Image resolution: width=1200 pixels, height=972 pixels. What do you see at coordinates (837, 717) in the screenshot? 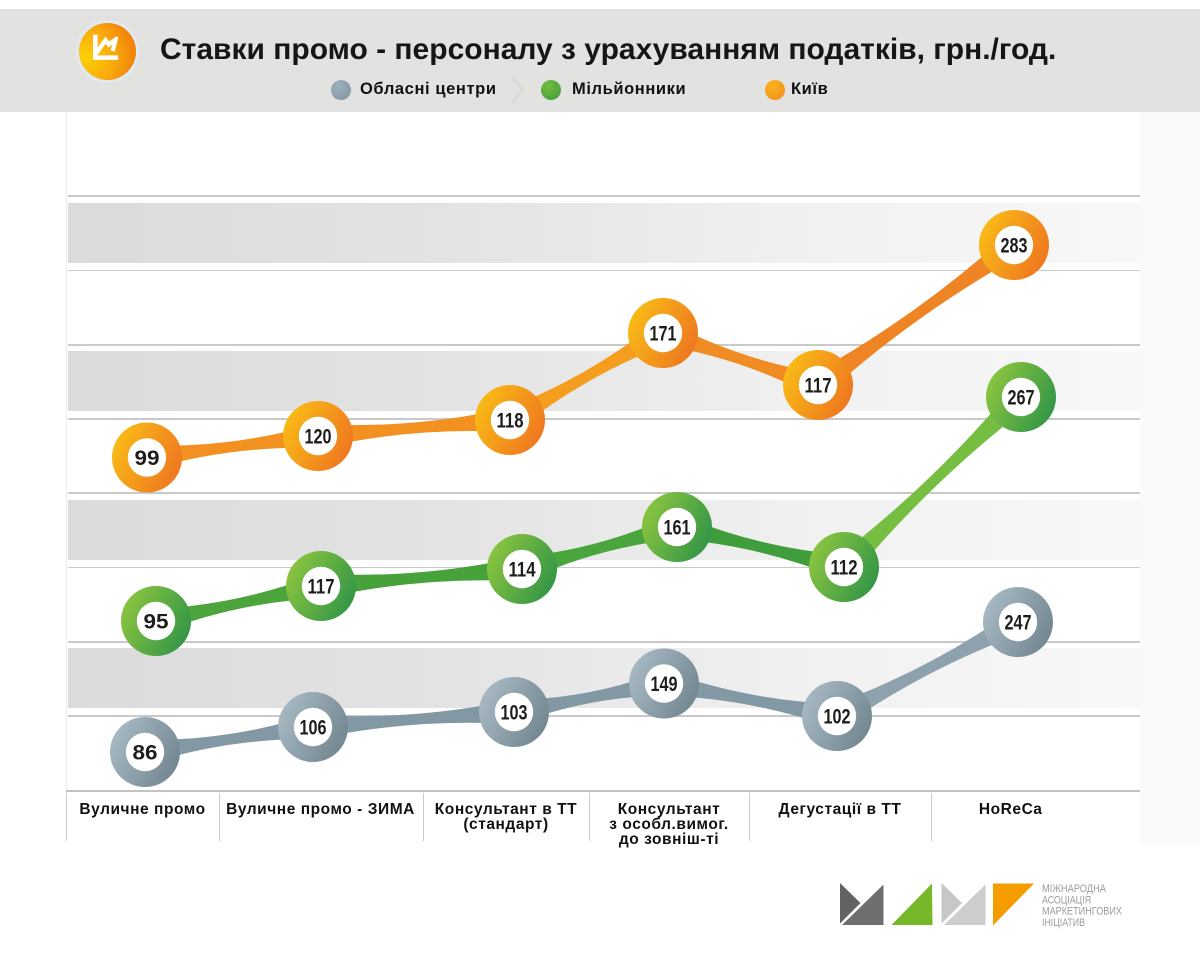
I see `svg-text: 102` at bounding box center [837, 717].